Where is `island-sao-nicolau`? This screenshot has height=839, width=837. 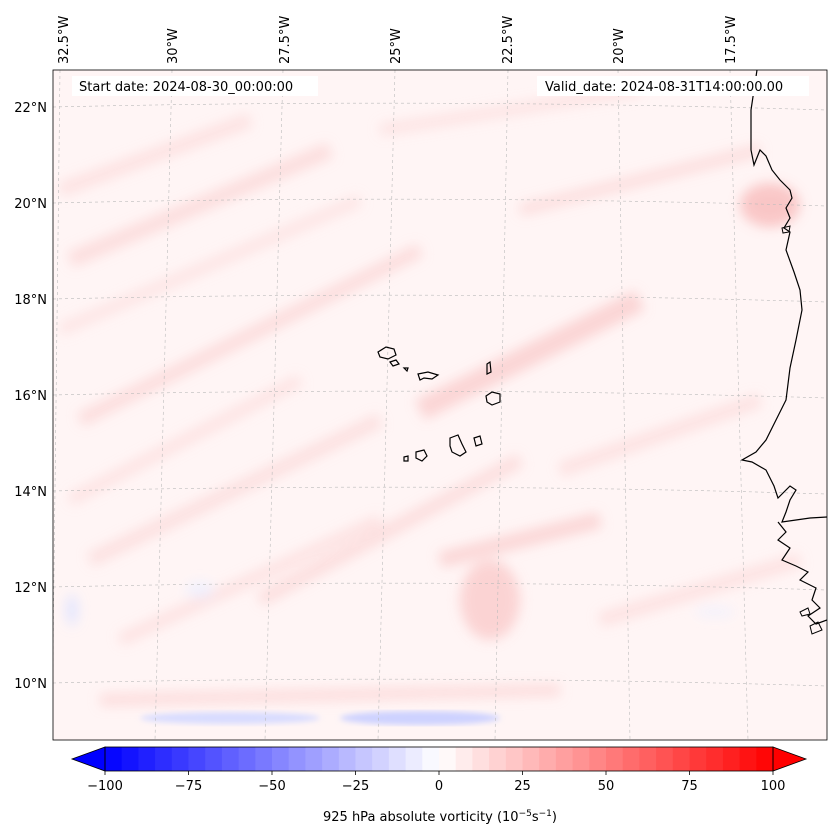 island-sao-nicolau is located at coordinates (428, 376).